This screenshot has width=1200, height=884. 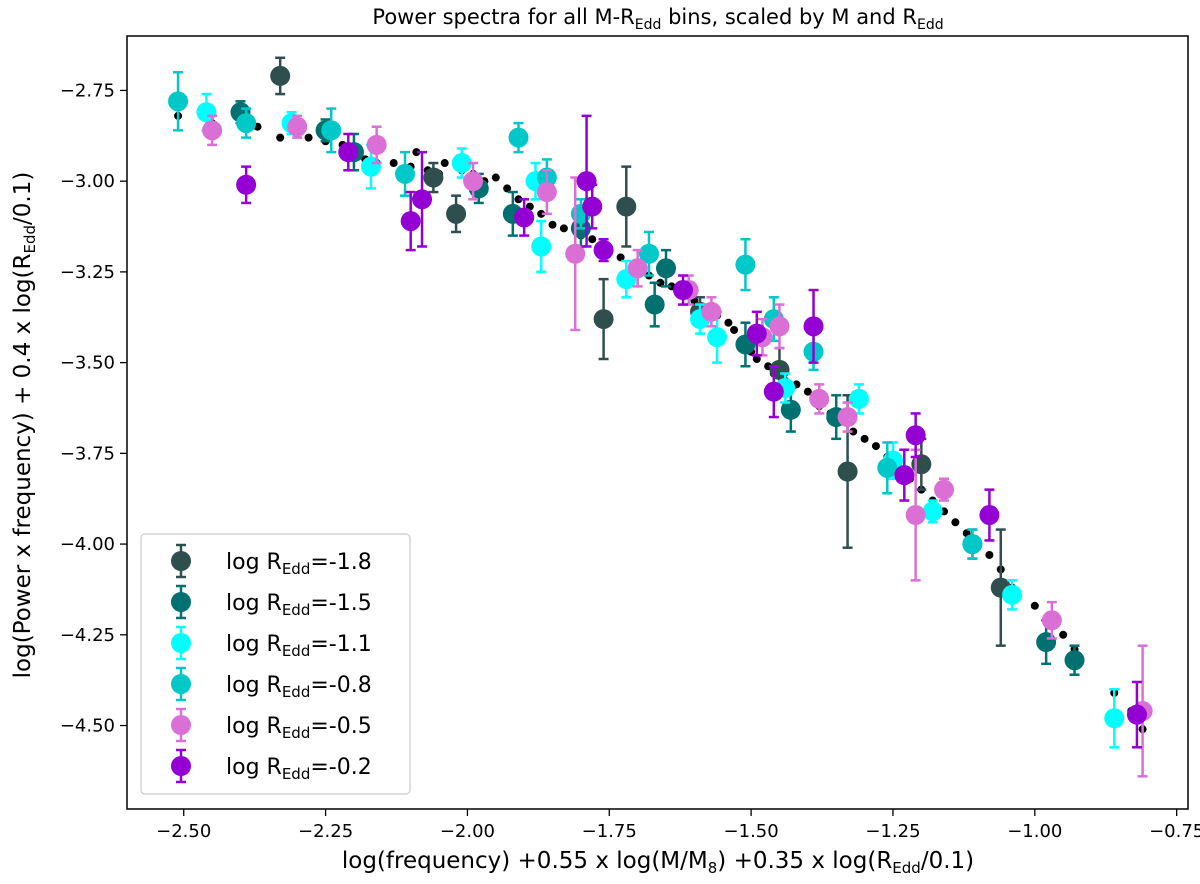 I want to click on legend-entry: log REdd=-1.5, so click(x=271, y=602).